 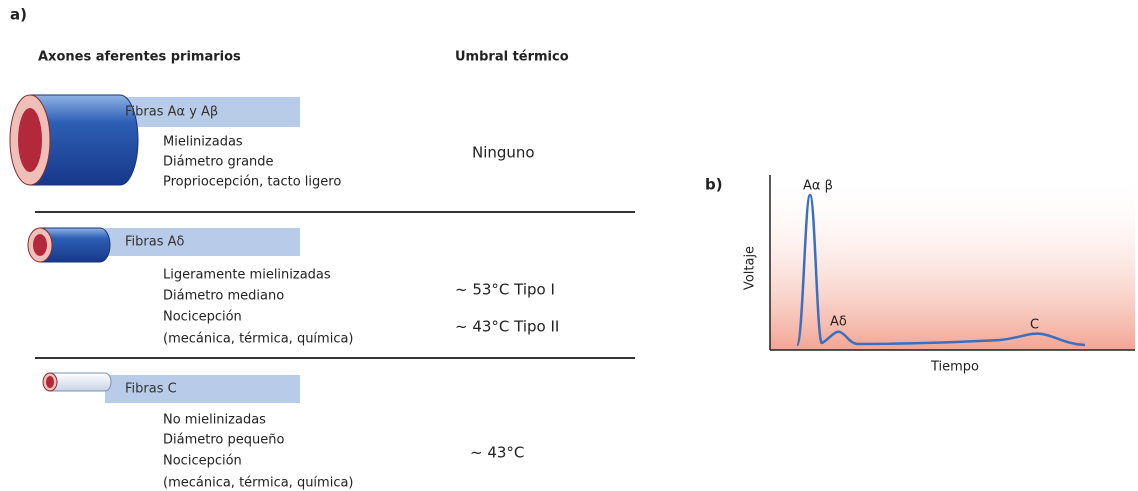 I want to click on threshold: ~ 43°C Tipo II, so click(x=507, y=327).